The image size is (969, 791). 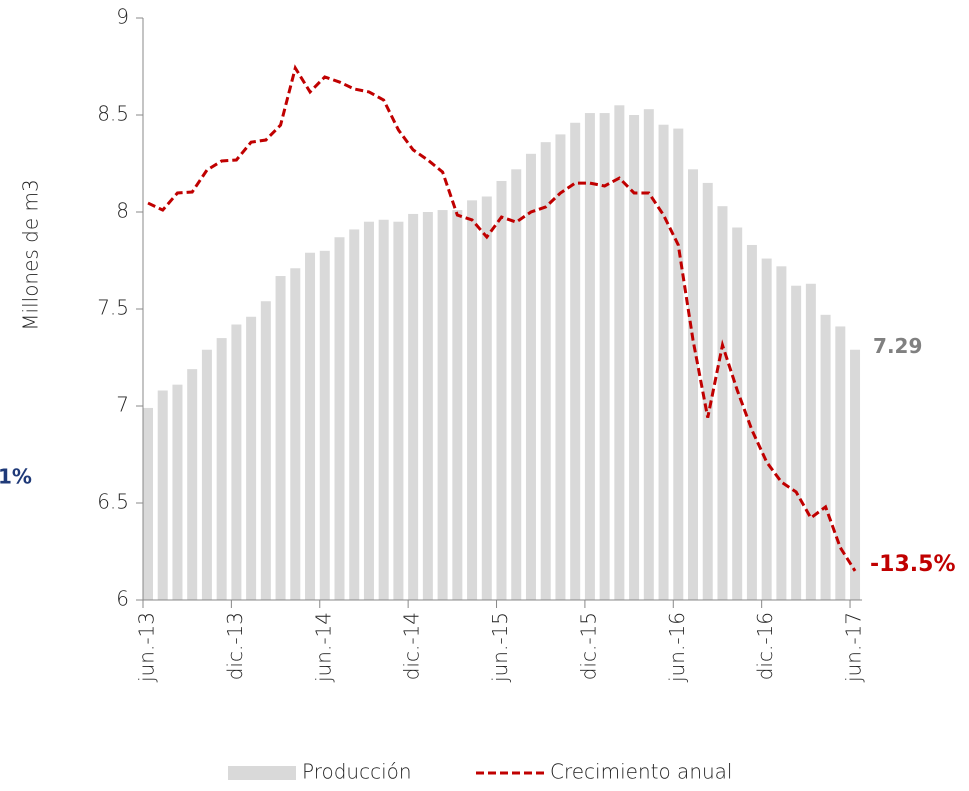 What do you see at coordinates (588, 646) in the screenshot?
I see `x-tick-label: dic.-15` at bounding box center [588, 646].